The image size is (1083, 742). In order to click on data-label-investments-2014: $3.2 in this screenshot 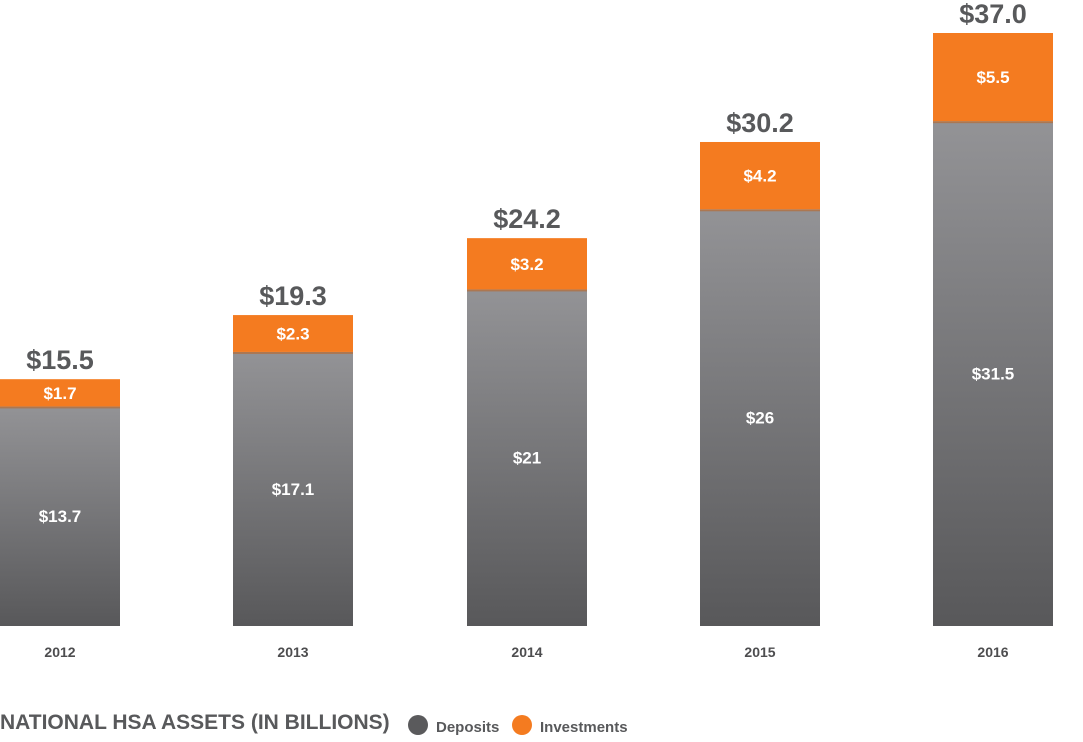, I will do `click(526, 264)`.